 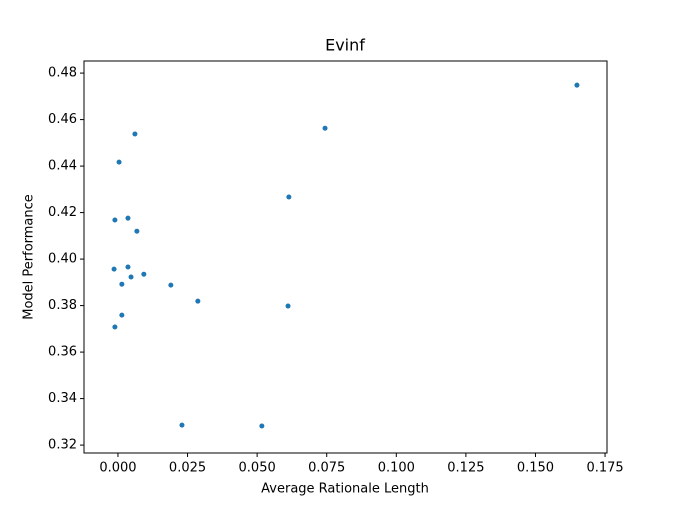 I want to click on y-tick-label: 0.48, so click(x=62, y=73).